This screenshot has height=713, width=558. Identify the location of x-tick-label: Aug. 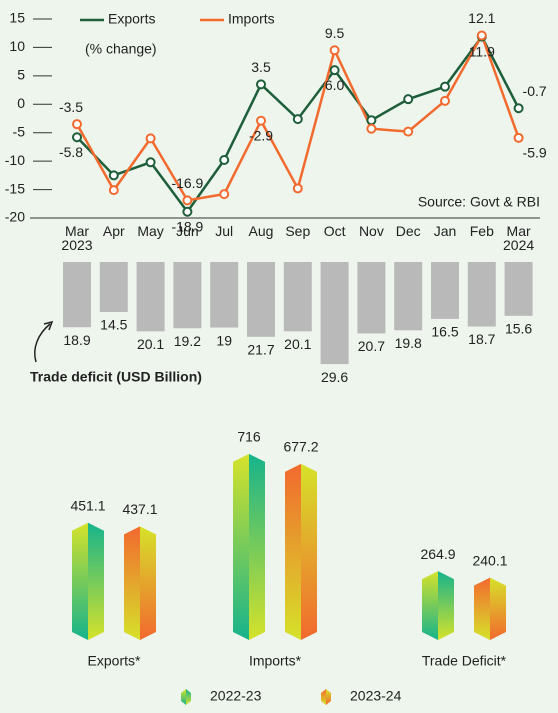
(261, 231).